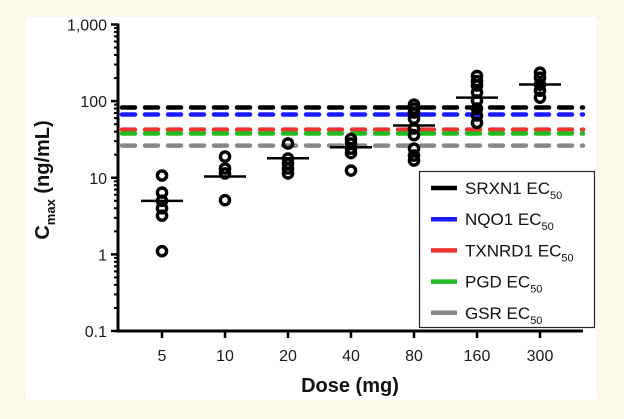  Describe the element at coordinates (414, 356) in the screenshot. I see `x-tick-label: 80` at that location.